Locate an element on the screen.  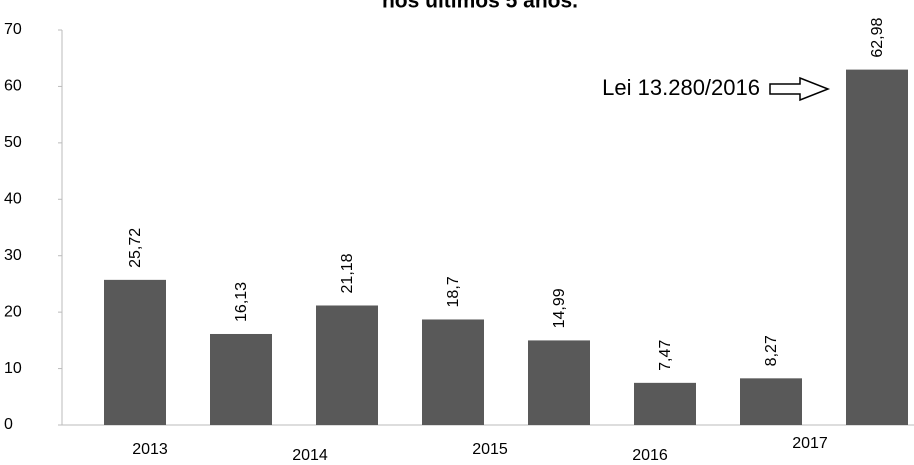
x-axis-label: 2016 is located at coordinates (650, 455).